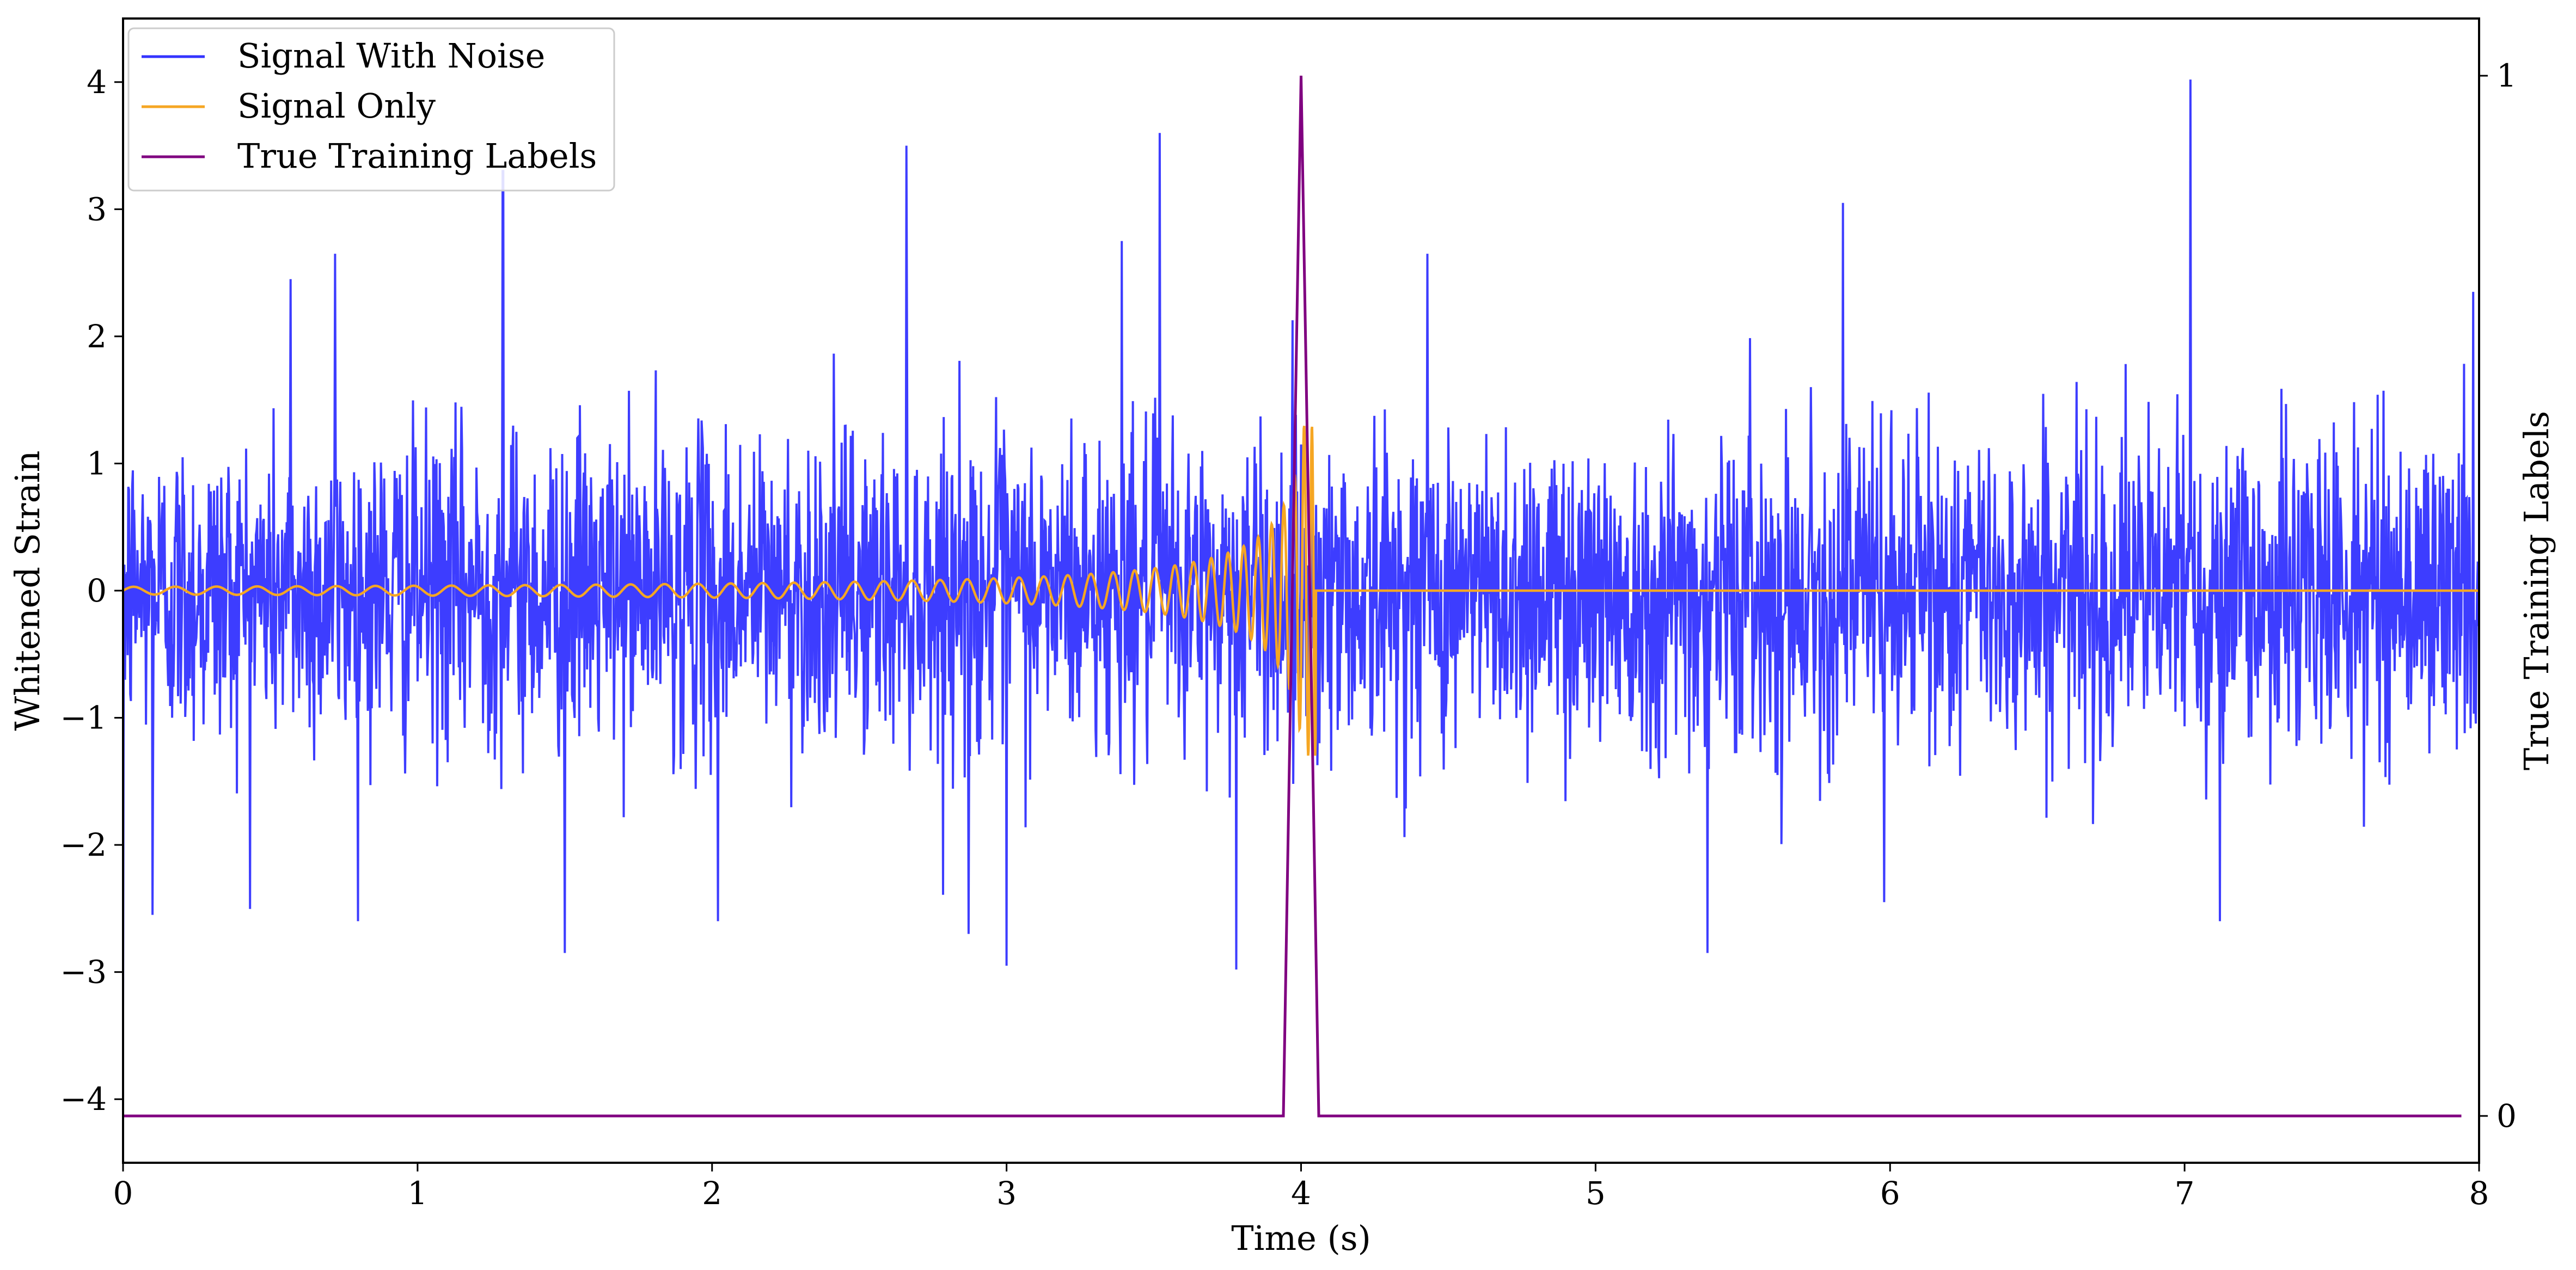  What do you see at coordinates (417, 1193) in the screenshot?
I see `x-tick-label: 1` at bounding box center [417, 1193].